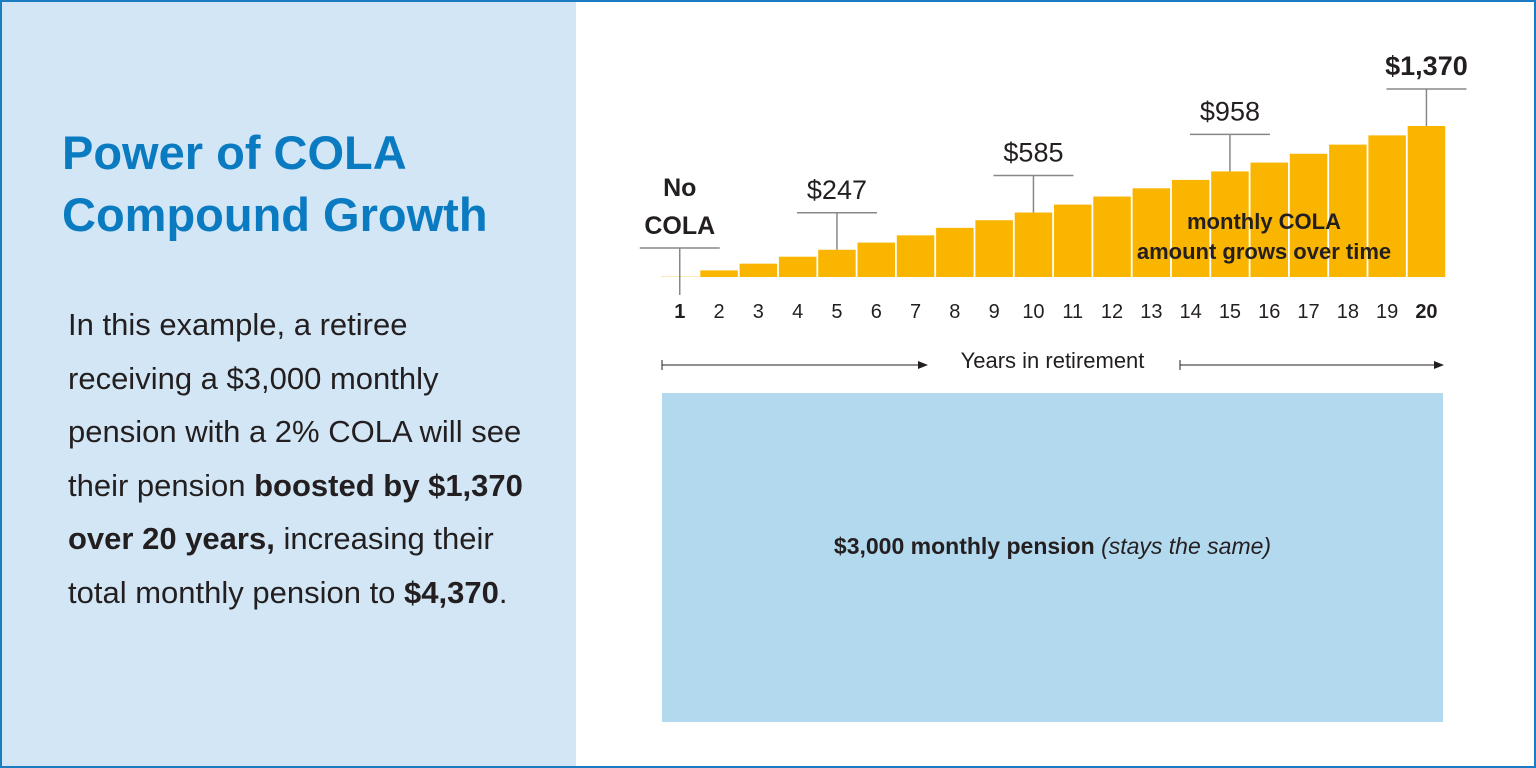  What do you see at coordinates (837, 190) in the screenshot?
I see `annotation-label: $247` at bounding box center [837, 190].